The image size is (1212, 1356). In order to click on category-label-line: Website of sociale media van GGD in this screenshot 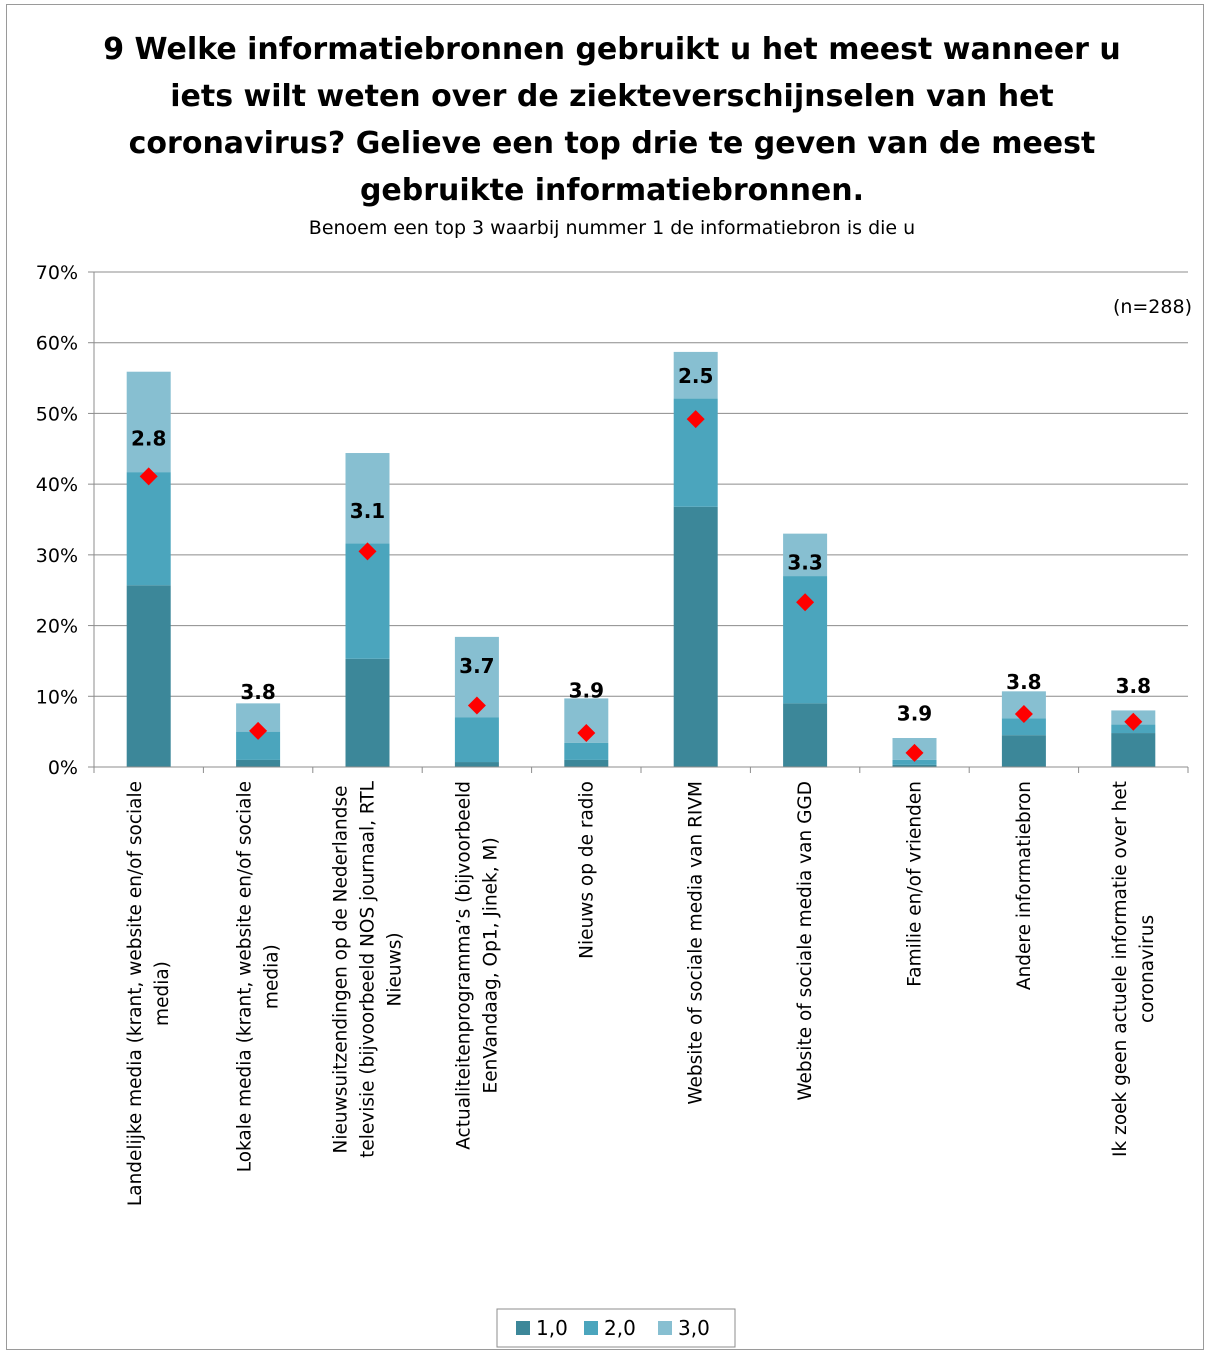, I will do `click(805, 941)`.